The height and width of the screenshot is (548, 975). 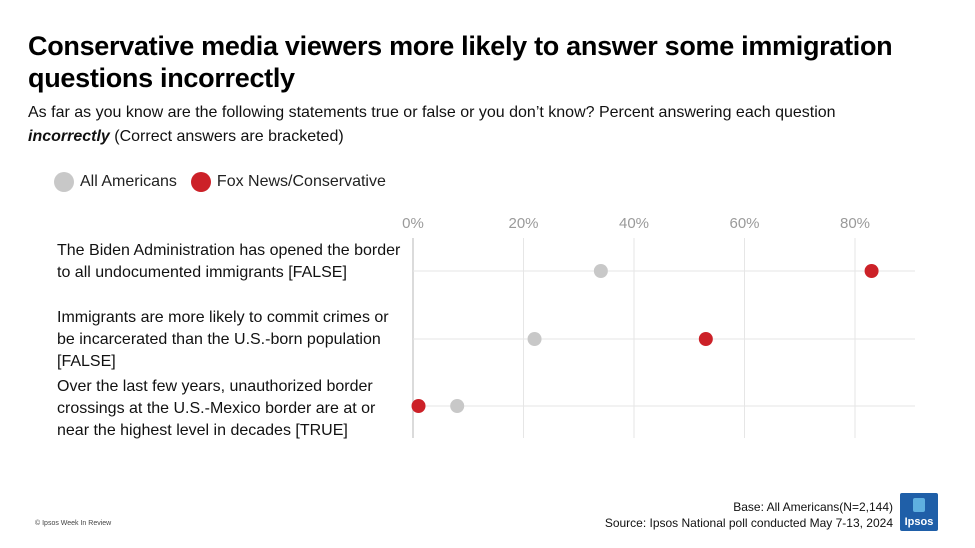 I want to click on copyright: © Ipsos Week In Review, so click(x=73, y=523).